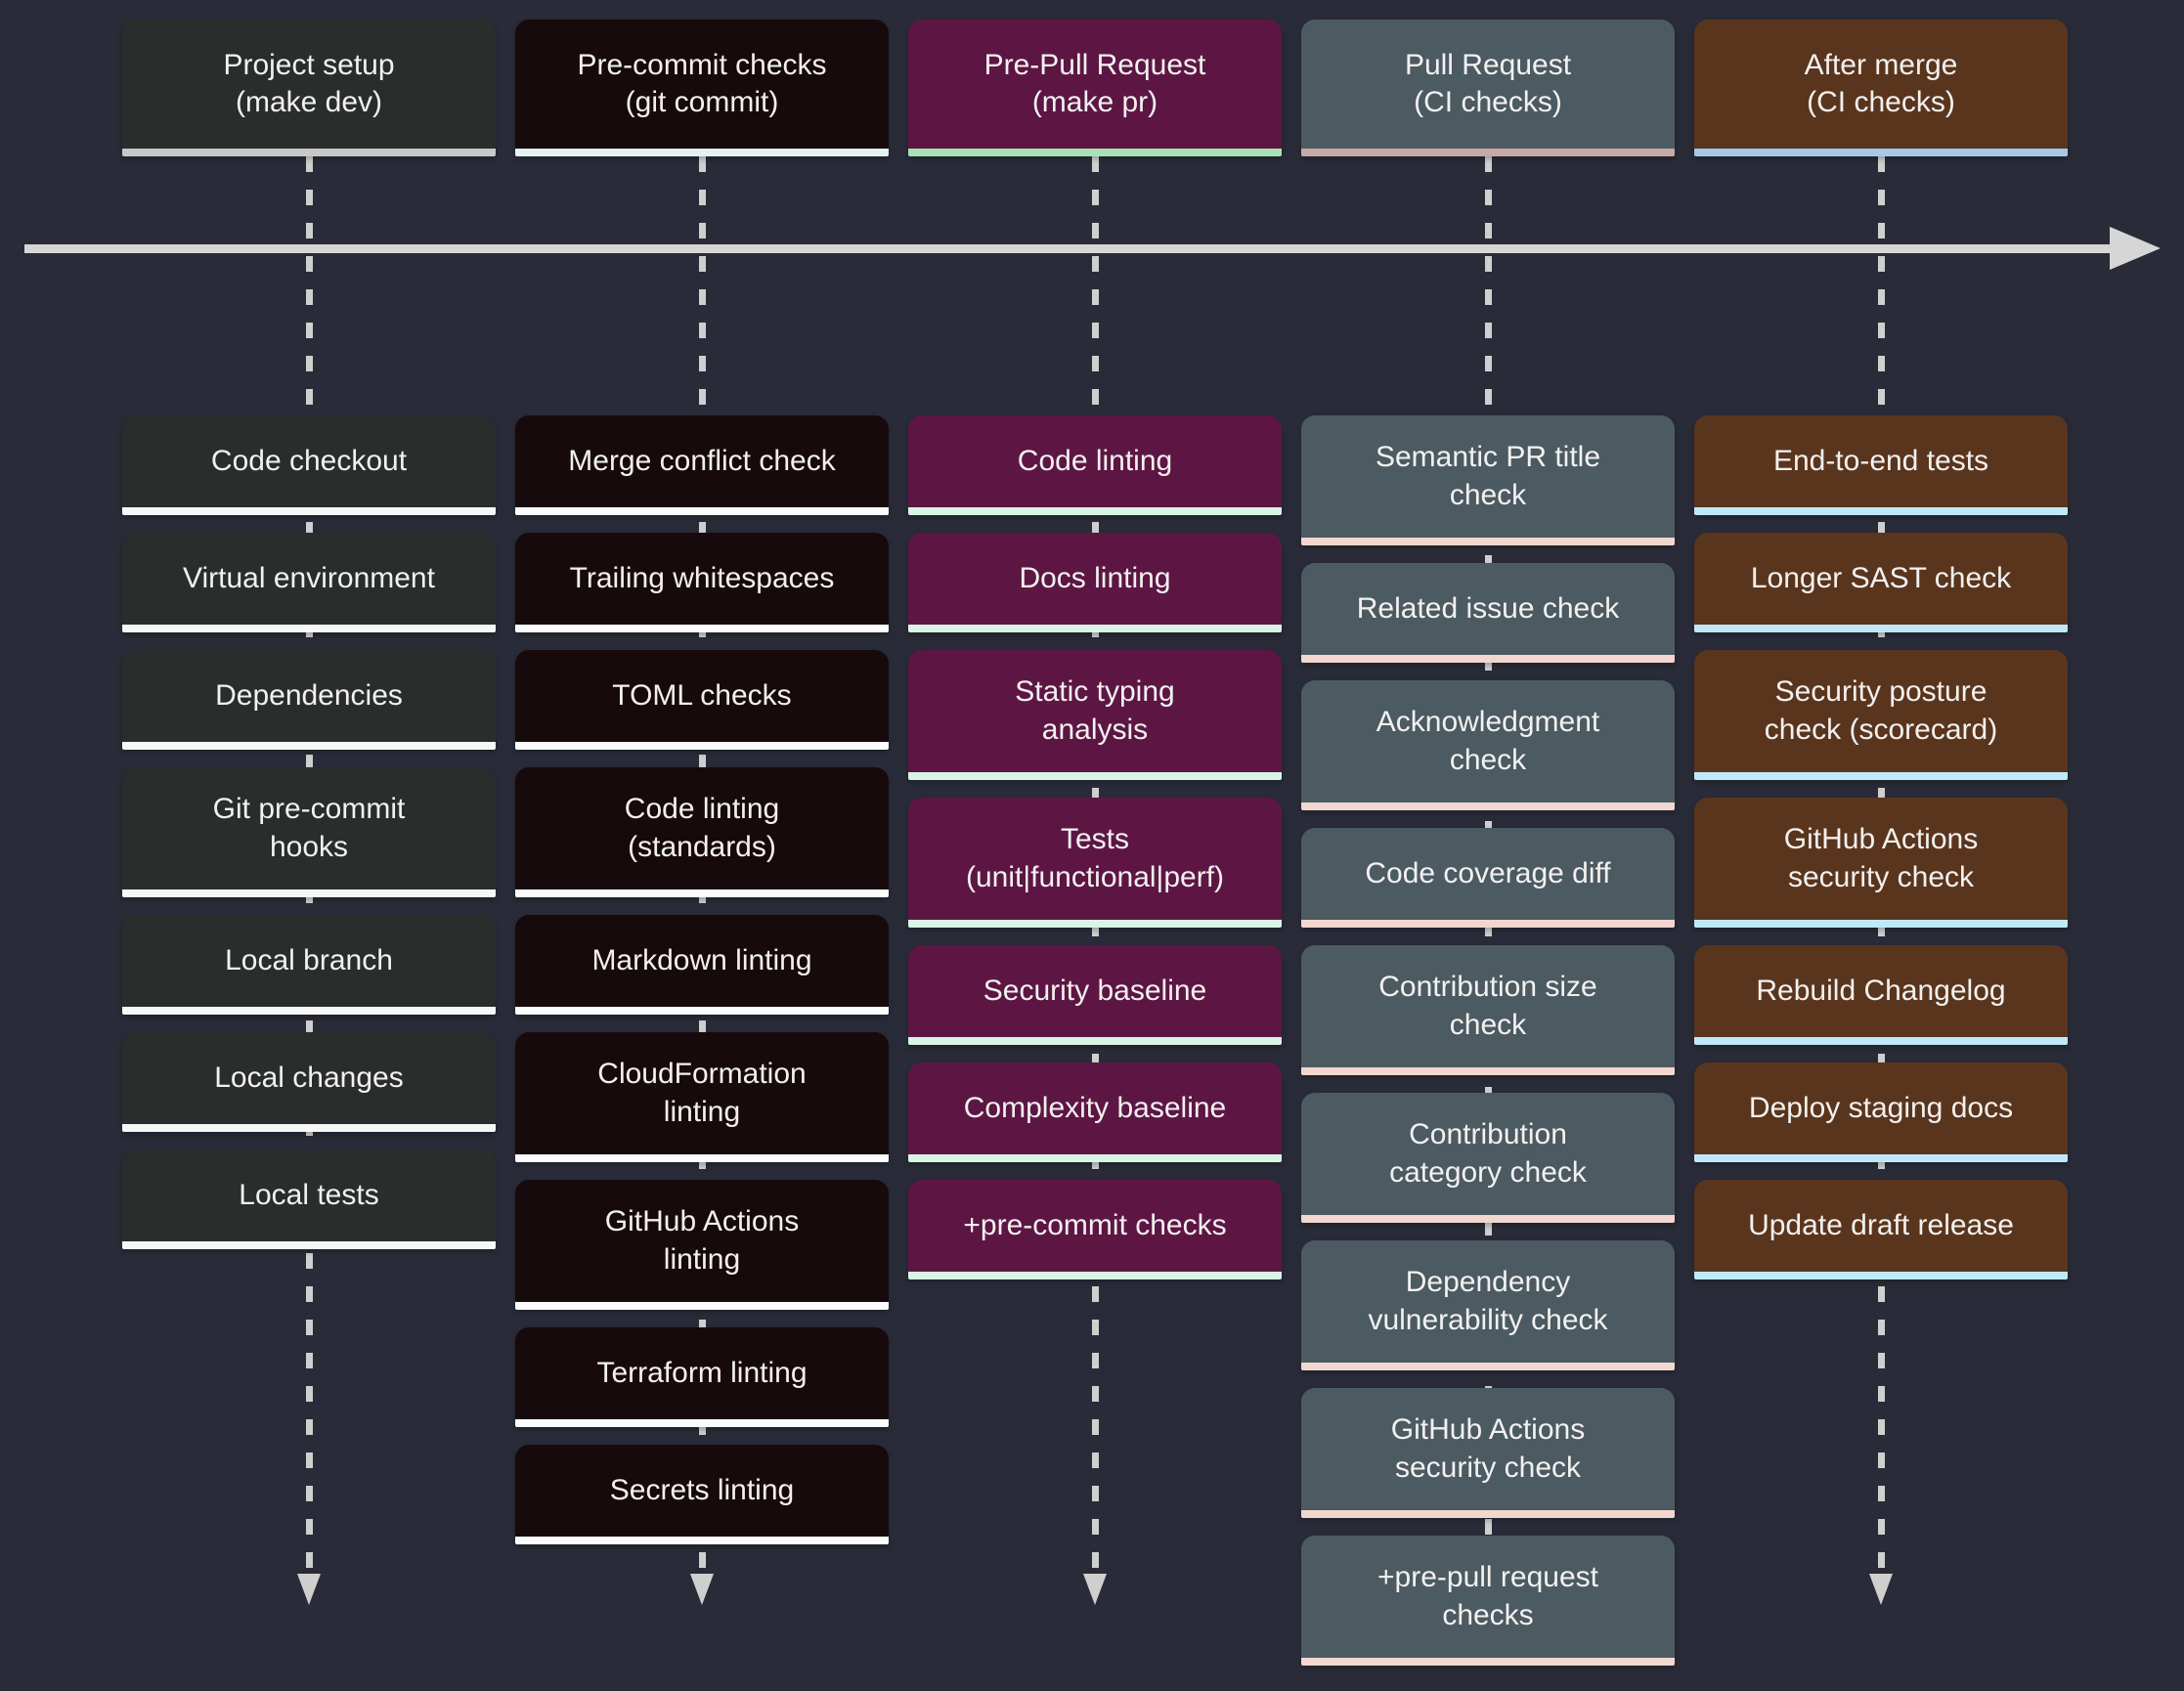 The height and width of the screenshot is (1691, 2184). I want to click on stage-item: Deploy staging docs, so click(1881, 1112).